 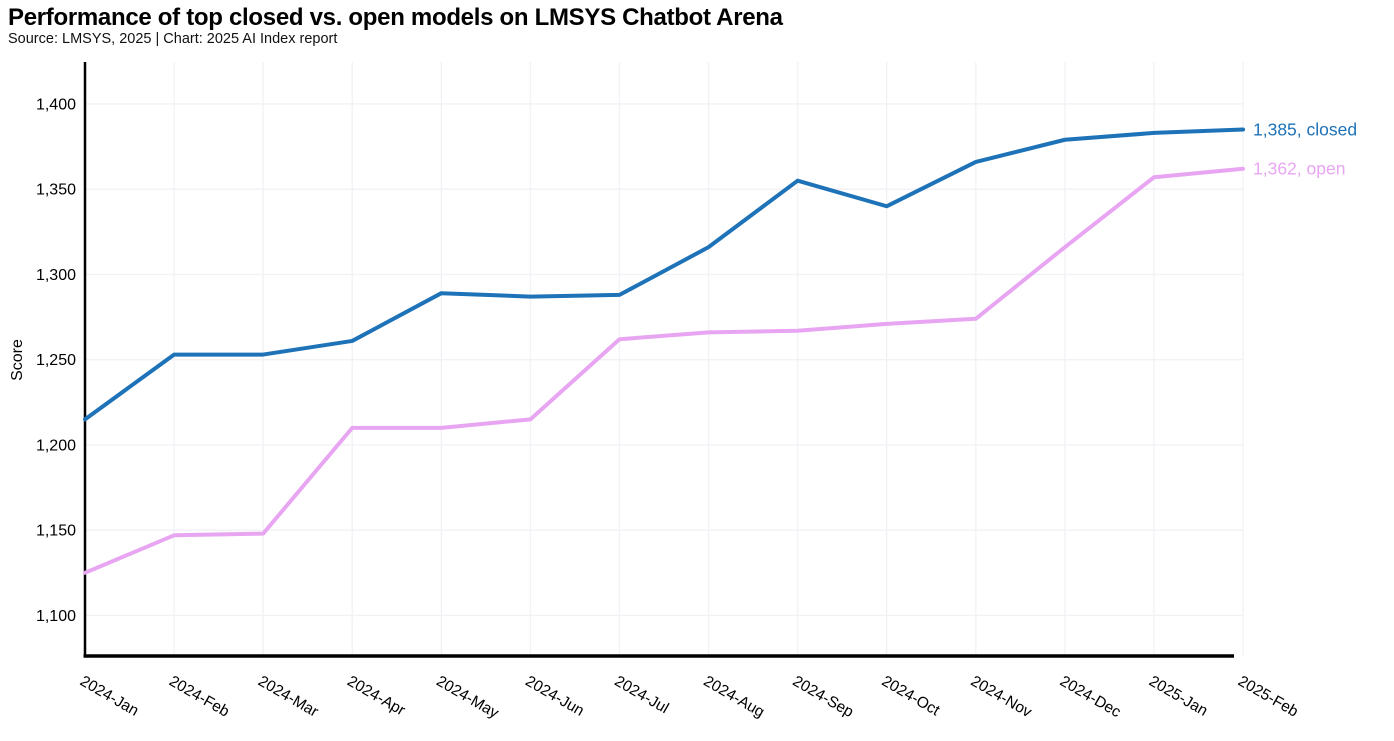 What do you see at coordinates (56, 104) in the screenshot?
I see `y-axis-tick-label: 1,400` at bounding box center [56, 104].